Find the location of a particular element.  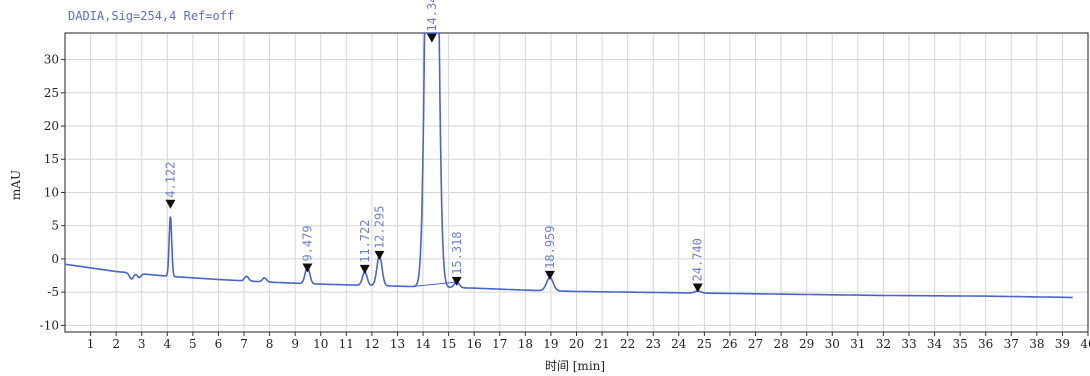

x-tick-label: 38 is located at coordinates (1036, 344).